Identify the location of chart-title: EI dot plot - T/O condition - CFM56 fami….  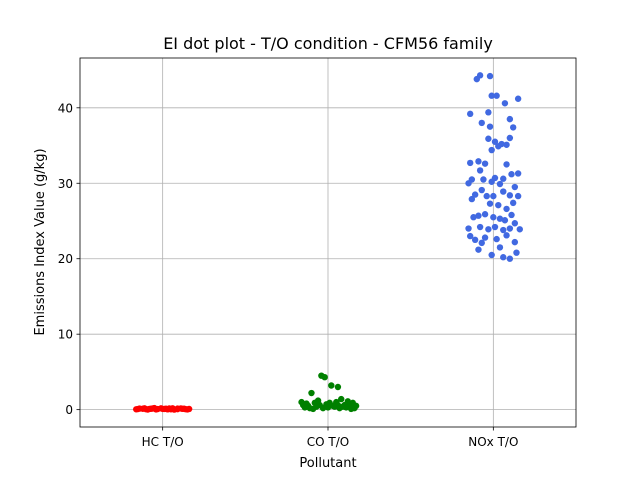
(328, 43).